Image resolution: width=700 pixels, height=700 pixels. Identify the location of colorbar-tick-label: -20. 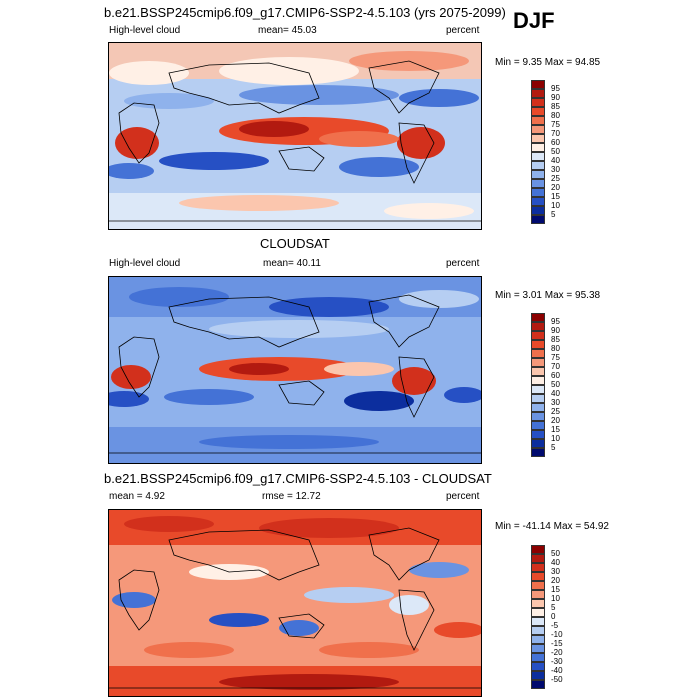
(557, 652).